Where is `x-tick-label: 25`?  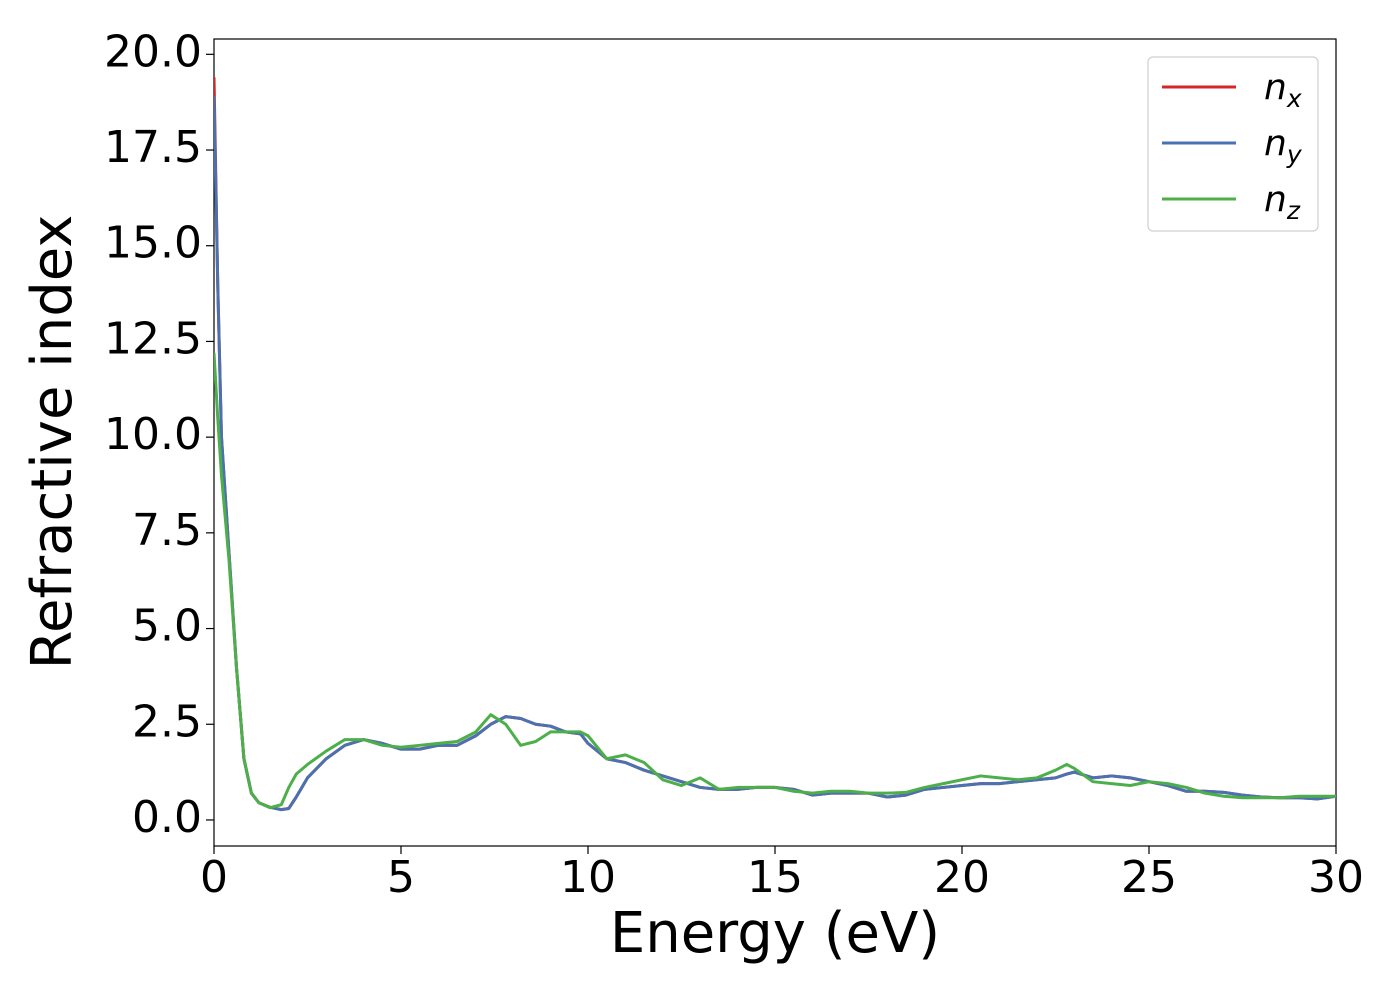
x-tick-label: 25 is located at coordinates (1149, 877).